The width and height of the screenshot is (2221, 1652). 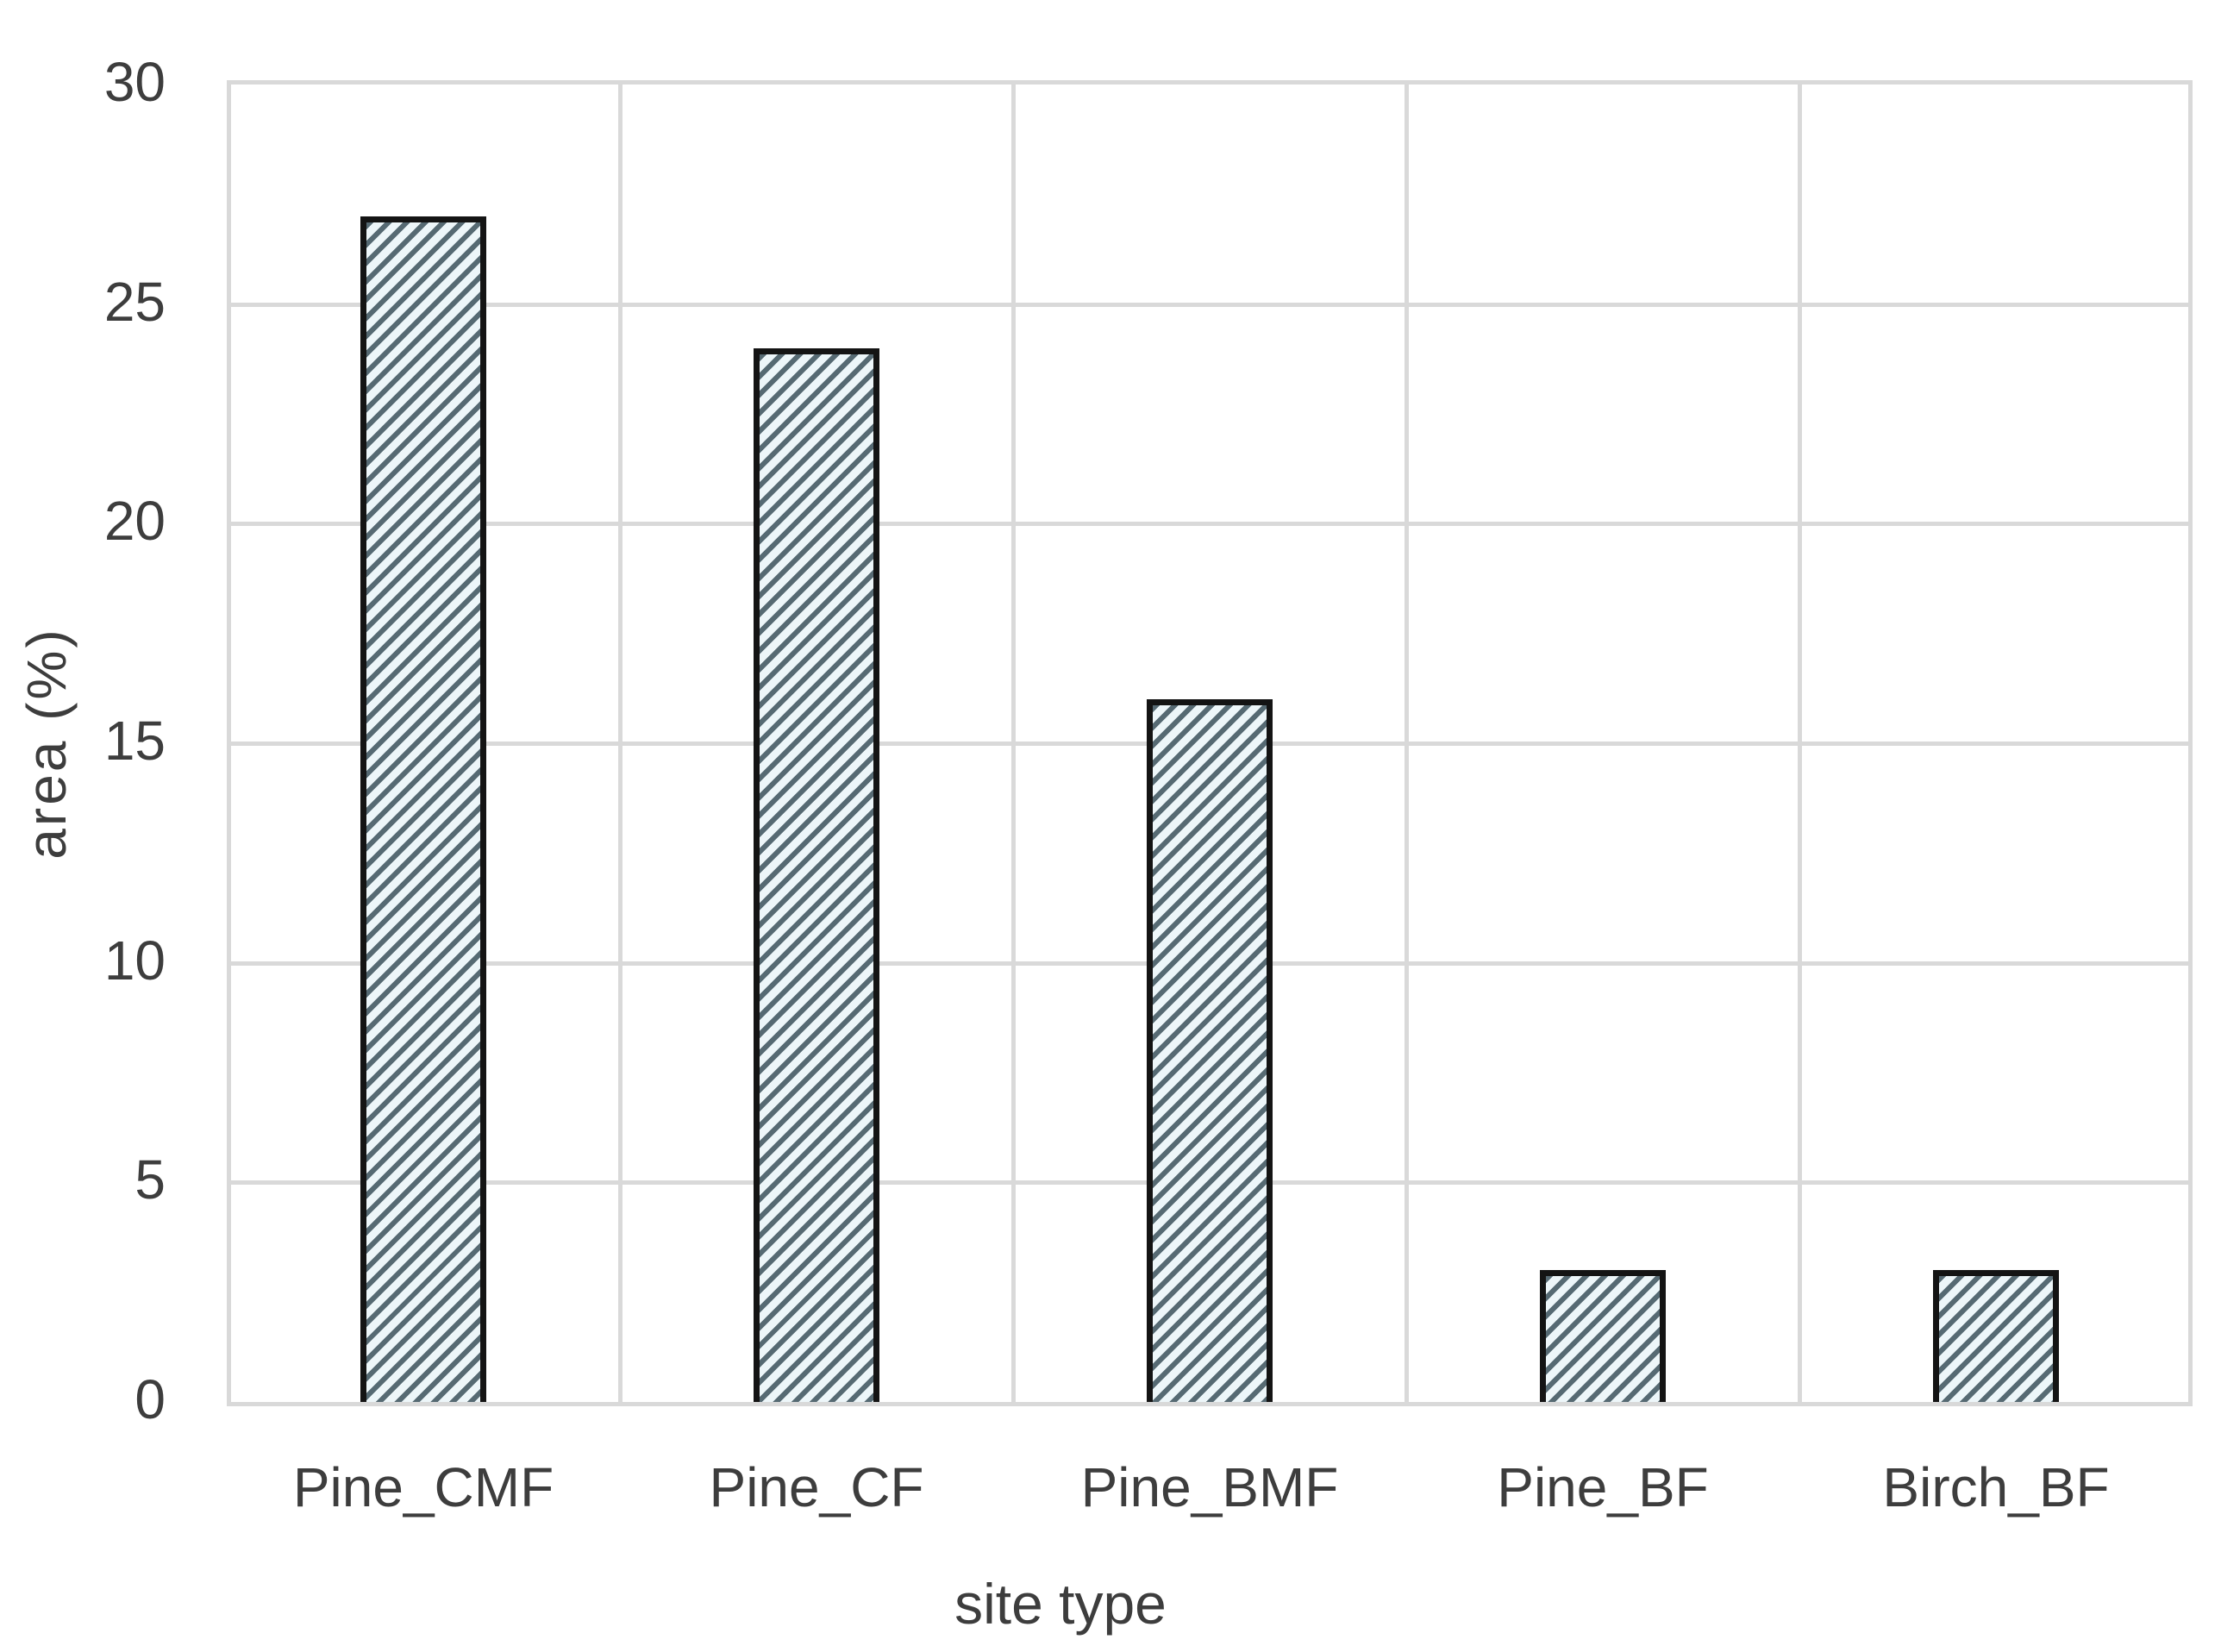 What do you see at coordinates (1209, 1487) in the screenshot?
I see `x-category-label: Pine_BMF` at bounding box center [1209, 1487].